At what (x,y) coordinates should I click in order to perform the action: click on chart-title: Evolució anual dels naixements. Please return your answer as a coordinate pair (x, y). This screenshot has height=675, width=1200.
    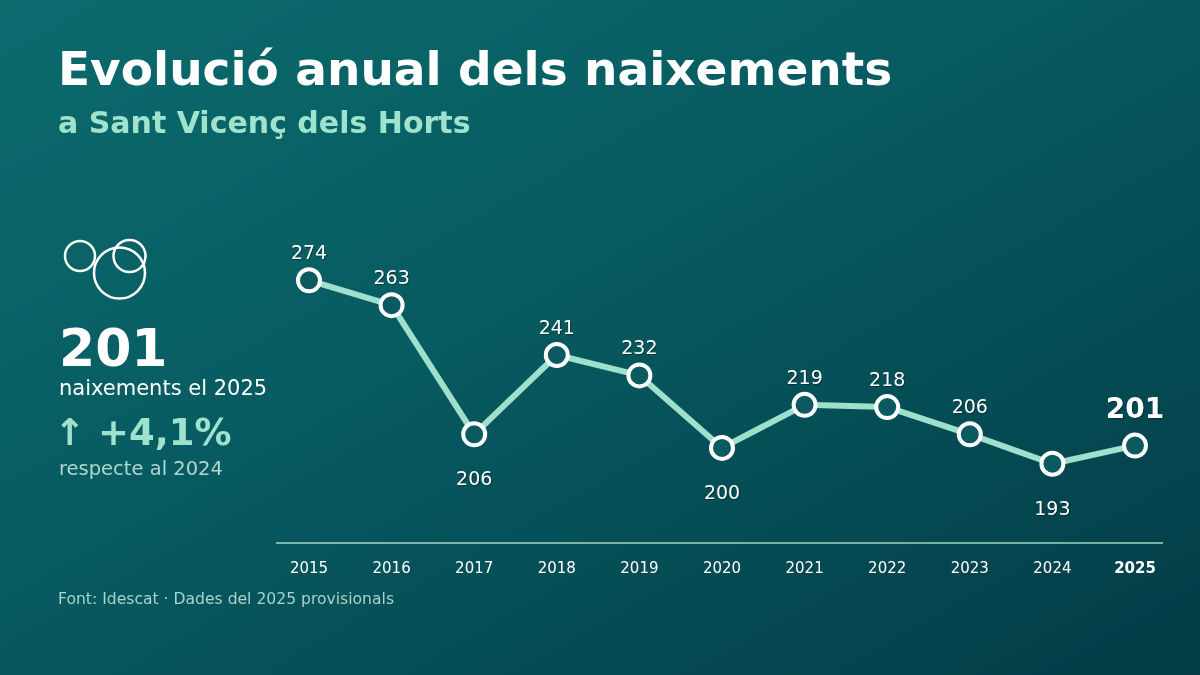
    Looking at the image, I should click on (475, 68).